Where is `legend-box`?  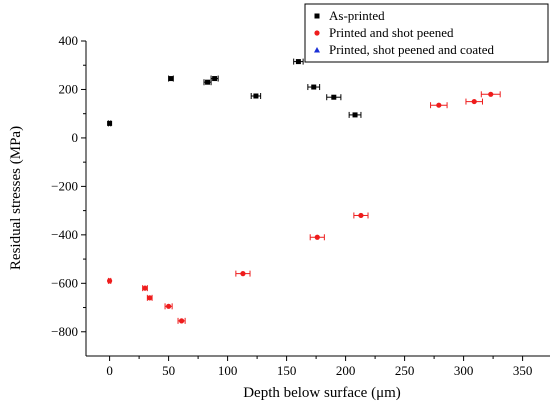
legend-box is located at coordinates (426, 33).